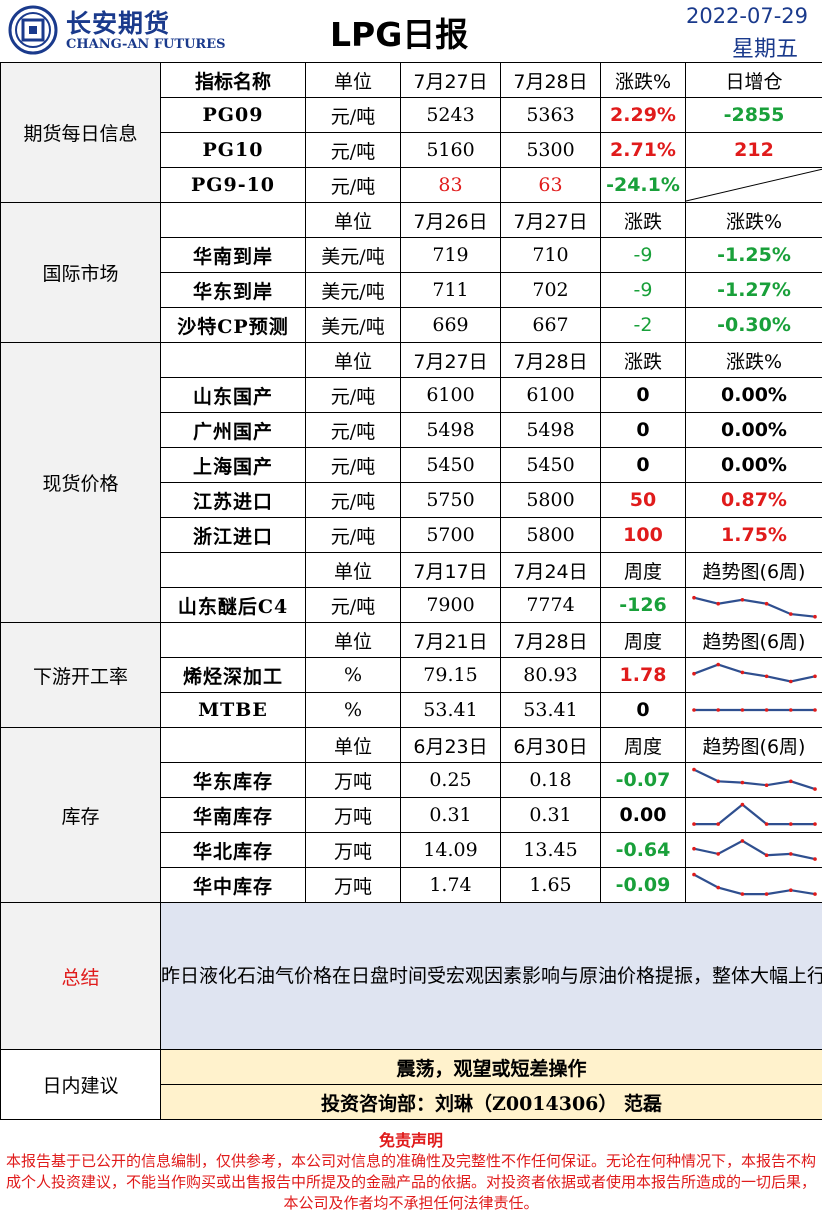 This screenshot has width=822, height=1220. I want to click on intl-header-row: 国际市场 单位 7月26日 7月27日 涨跌 涨跌%, so click(411, 272).